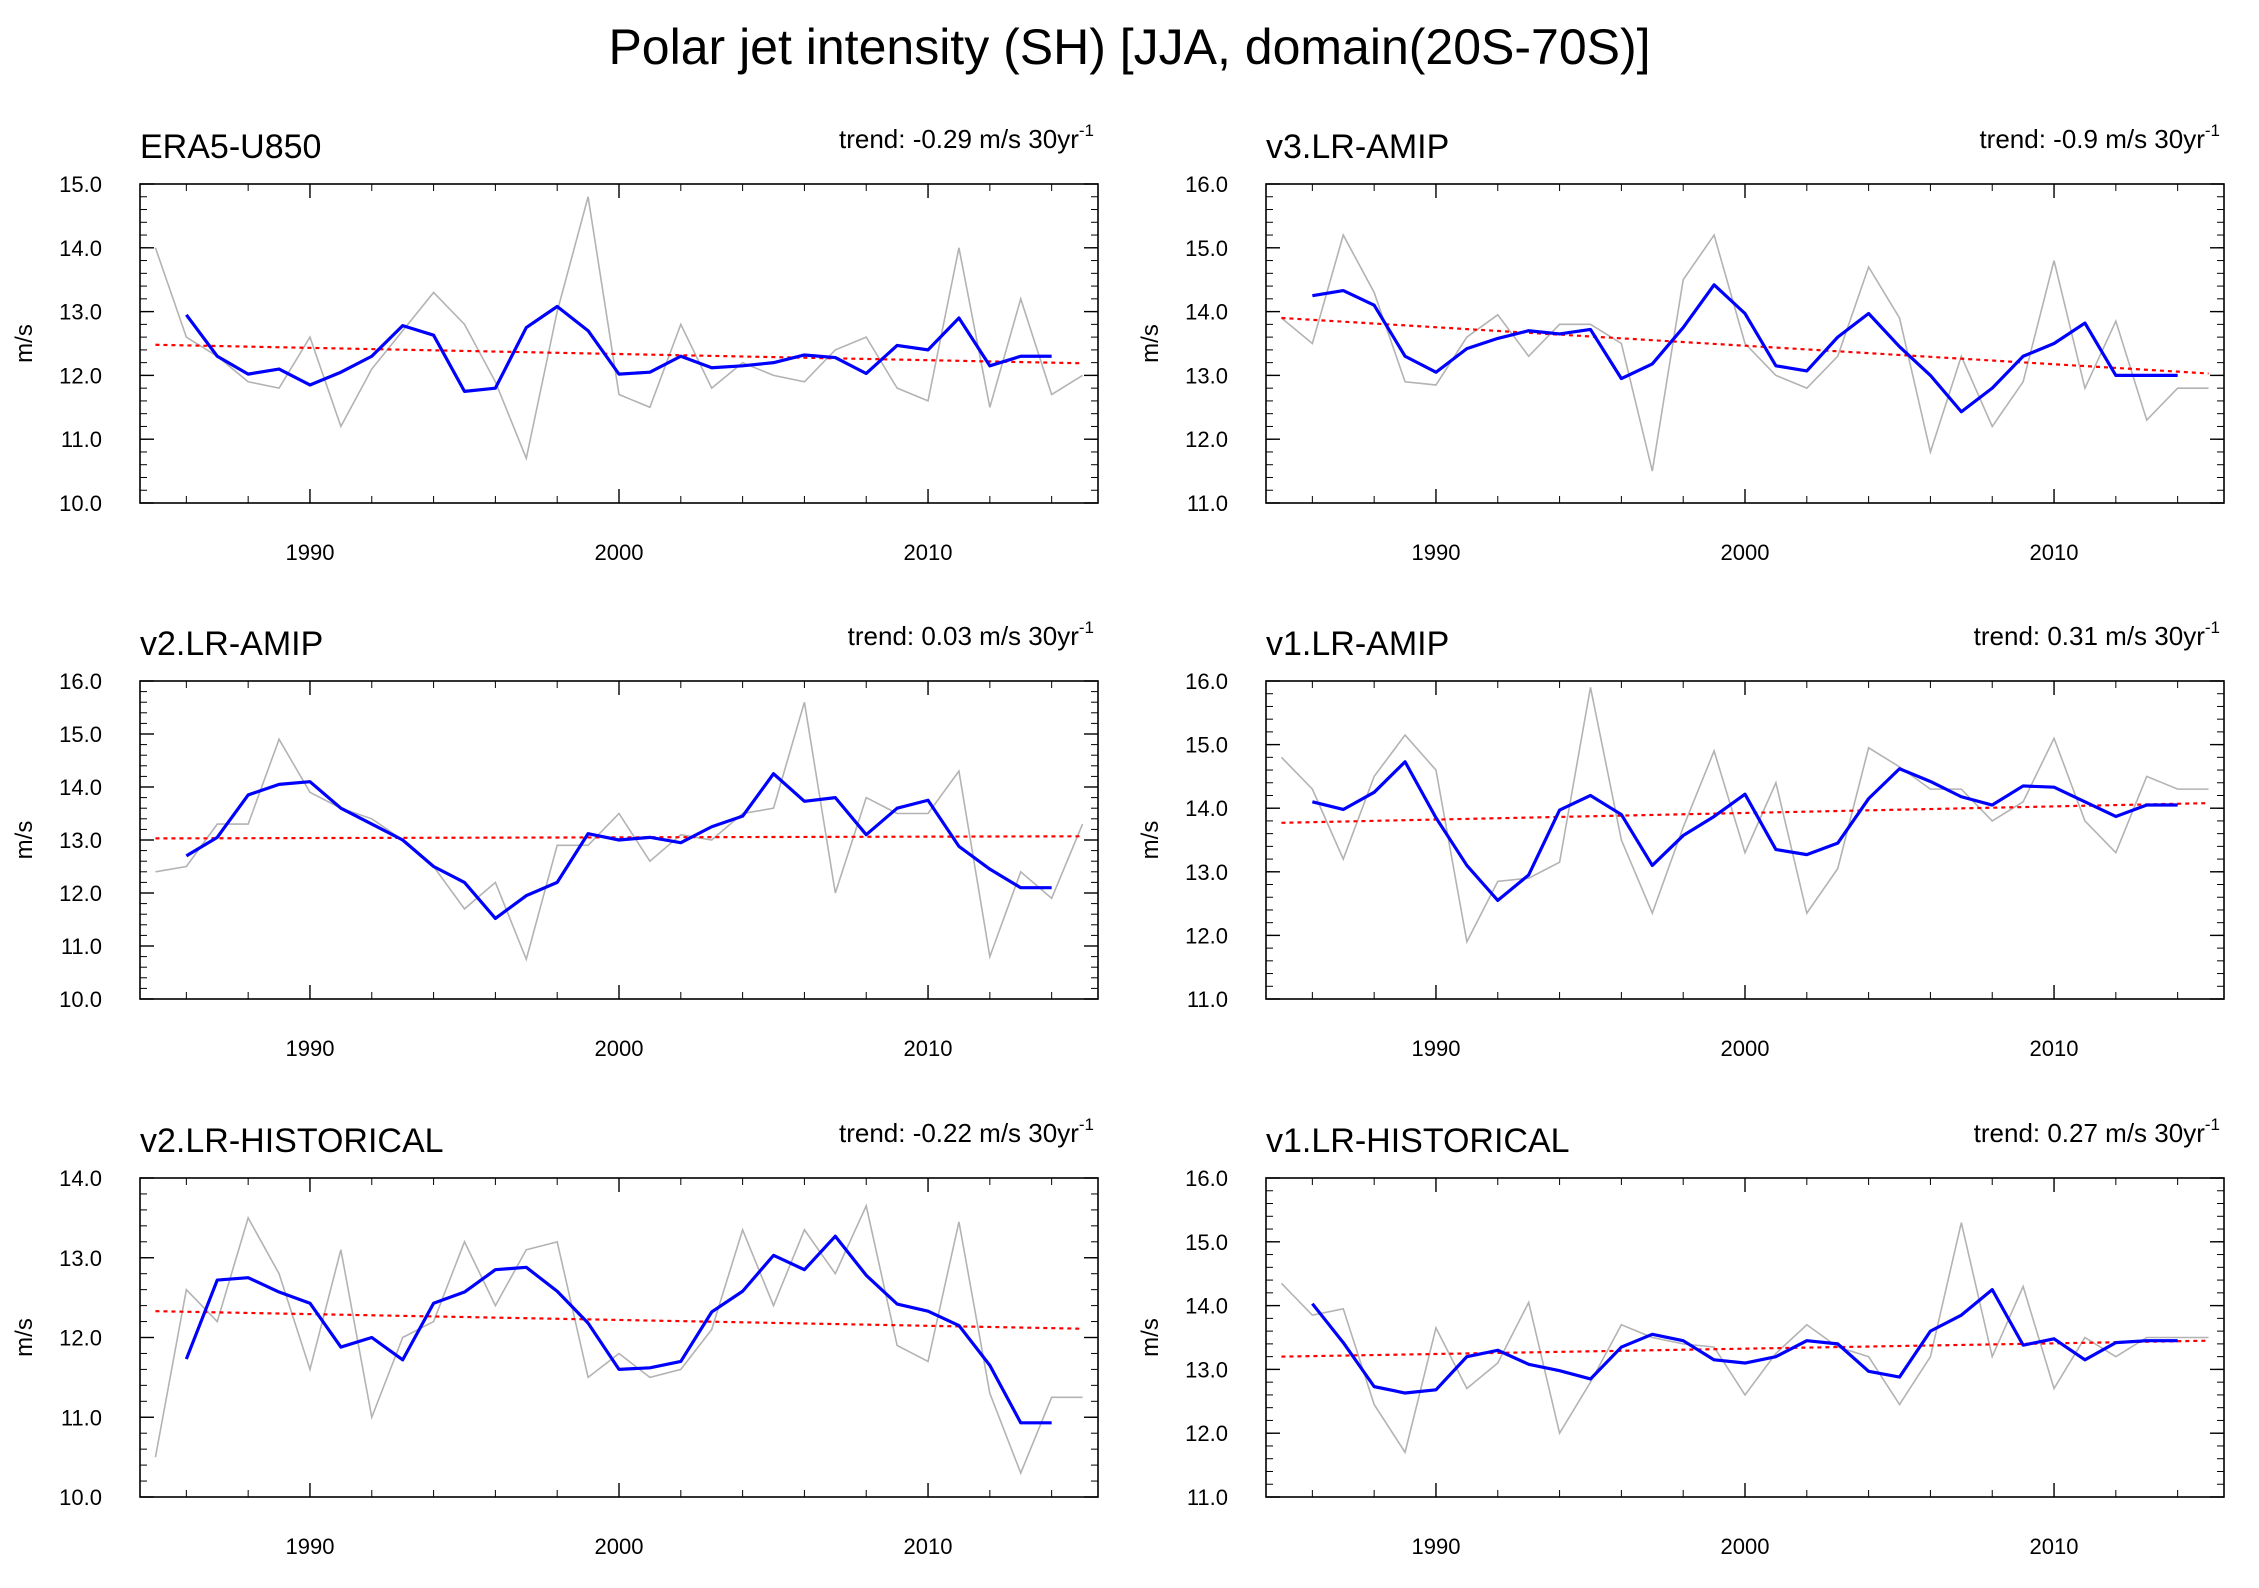 Image resolution: width=2259 pixels, height=1588 pixels. What do you see at coordinates (231, 644) in the screenshot?
I see `panel-title: v2.LR-AMIP` at bounding box center [231, 644].